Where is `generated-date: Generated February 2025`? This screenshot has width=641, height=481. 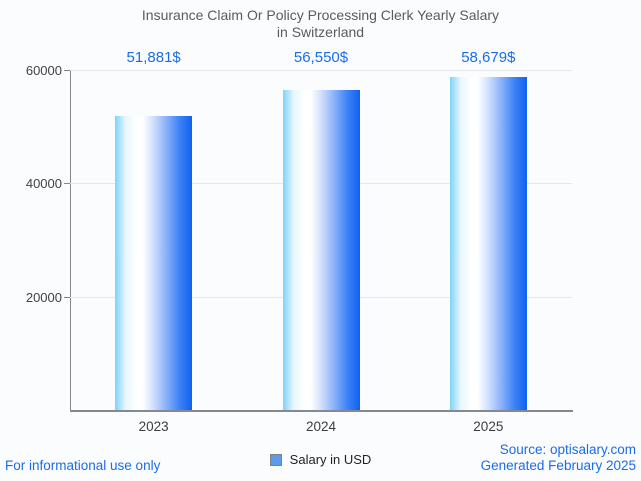
generated-date: Generated February 2025 is located at coordinates (558, 465).